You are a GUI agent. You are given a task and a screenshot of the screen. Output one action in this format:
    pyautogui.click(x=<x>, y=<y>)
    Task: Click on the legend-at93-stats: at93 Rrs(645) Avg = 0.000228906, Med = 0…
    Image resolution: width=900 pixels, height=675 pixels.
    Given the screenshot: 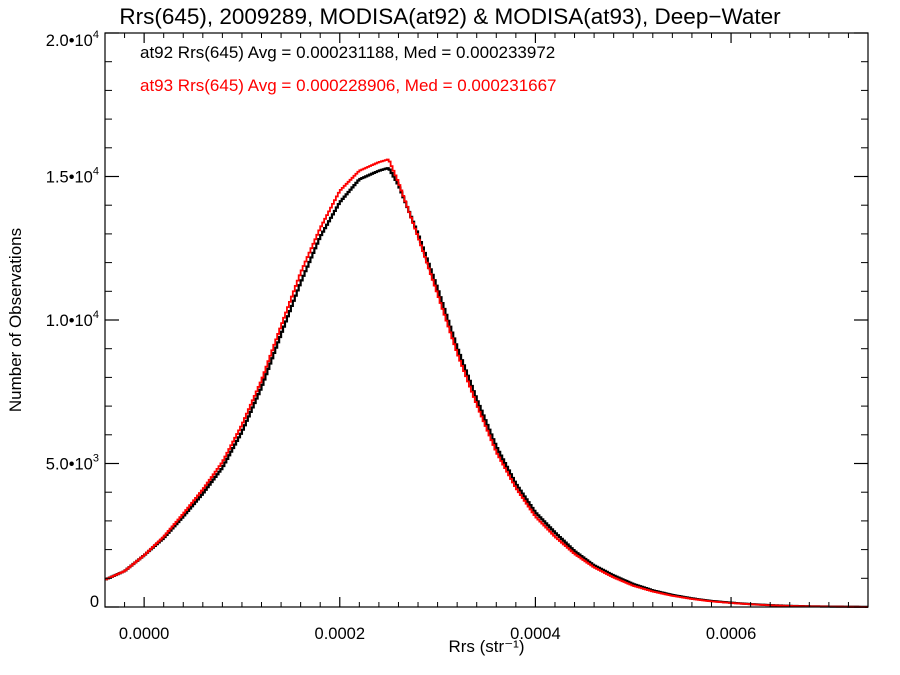 What is the action you would take?
    pyautogui.click(x=348, y=85)
    